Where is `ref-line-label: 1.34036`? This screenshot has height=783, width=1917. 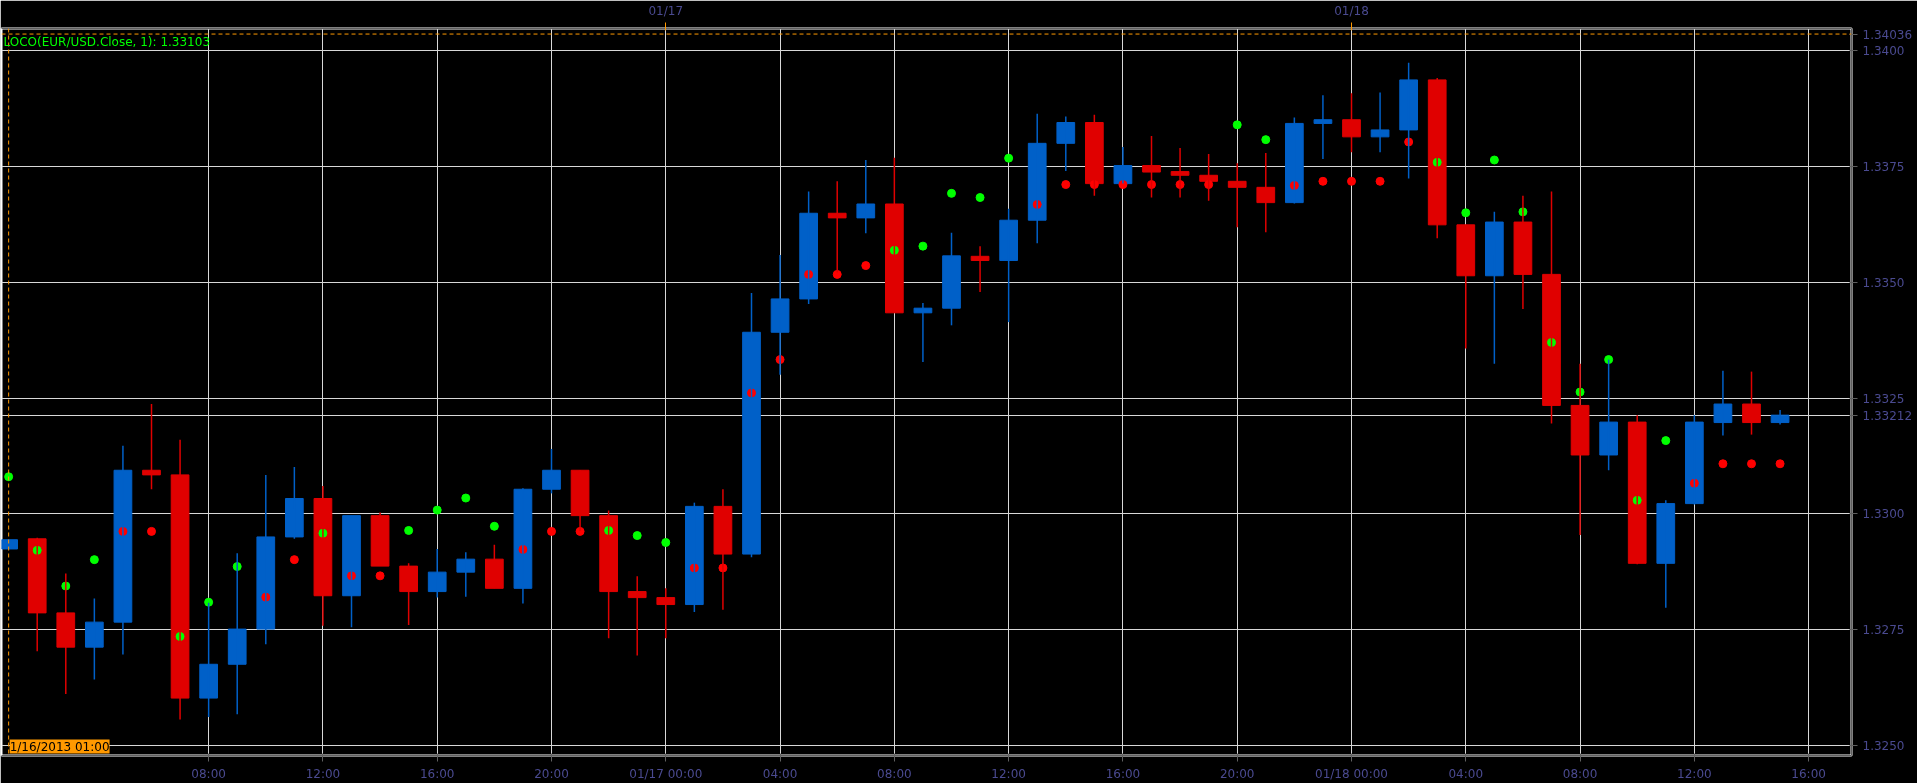
ref-line-label: 1.34036 is located at coordinates (1887, 34).